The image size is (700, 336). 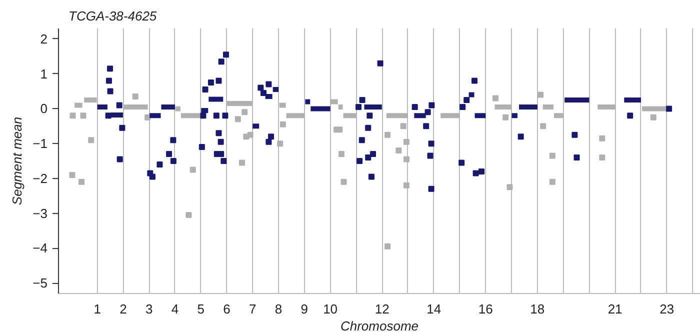 What do you see at coordinates (40, 248) in the screenshot?
I see `y-tick-label: −4` at bounding box center [40, 248].